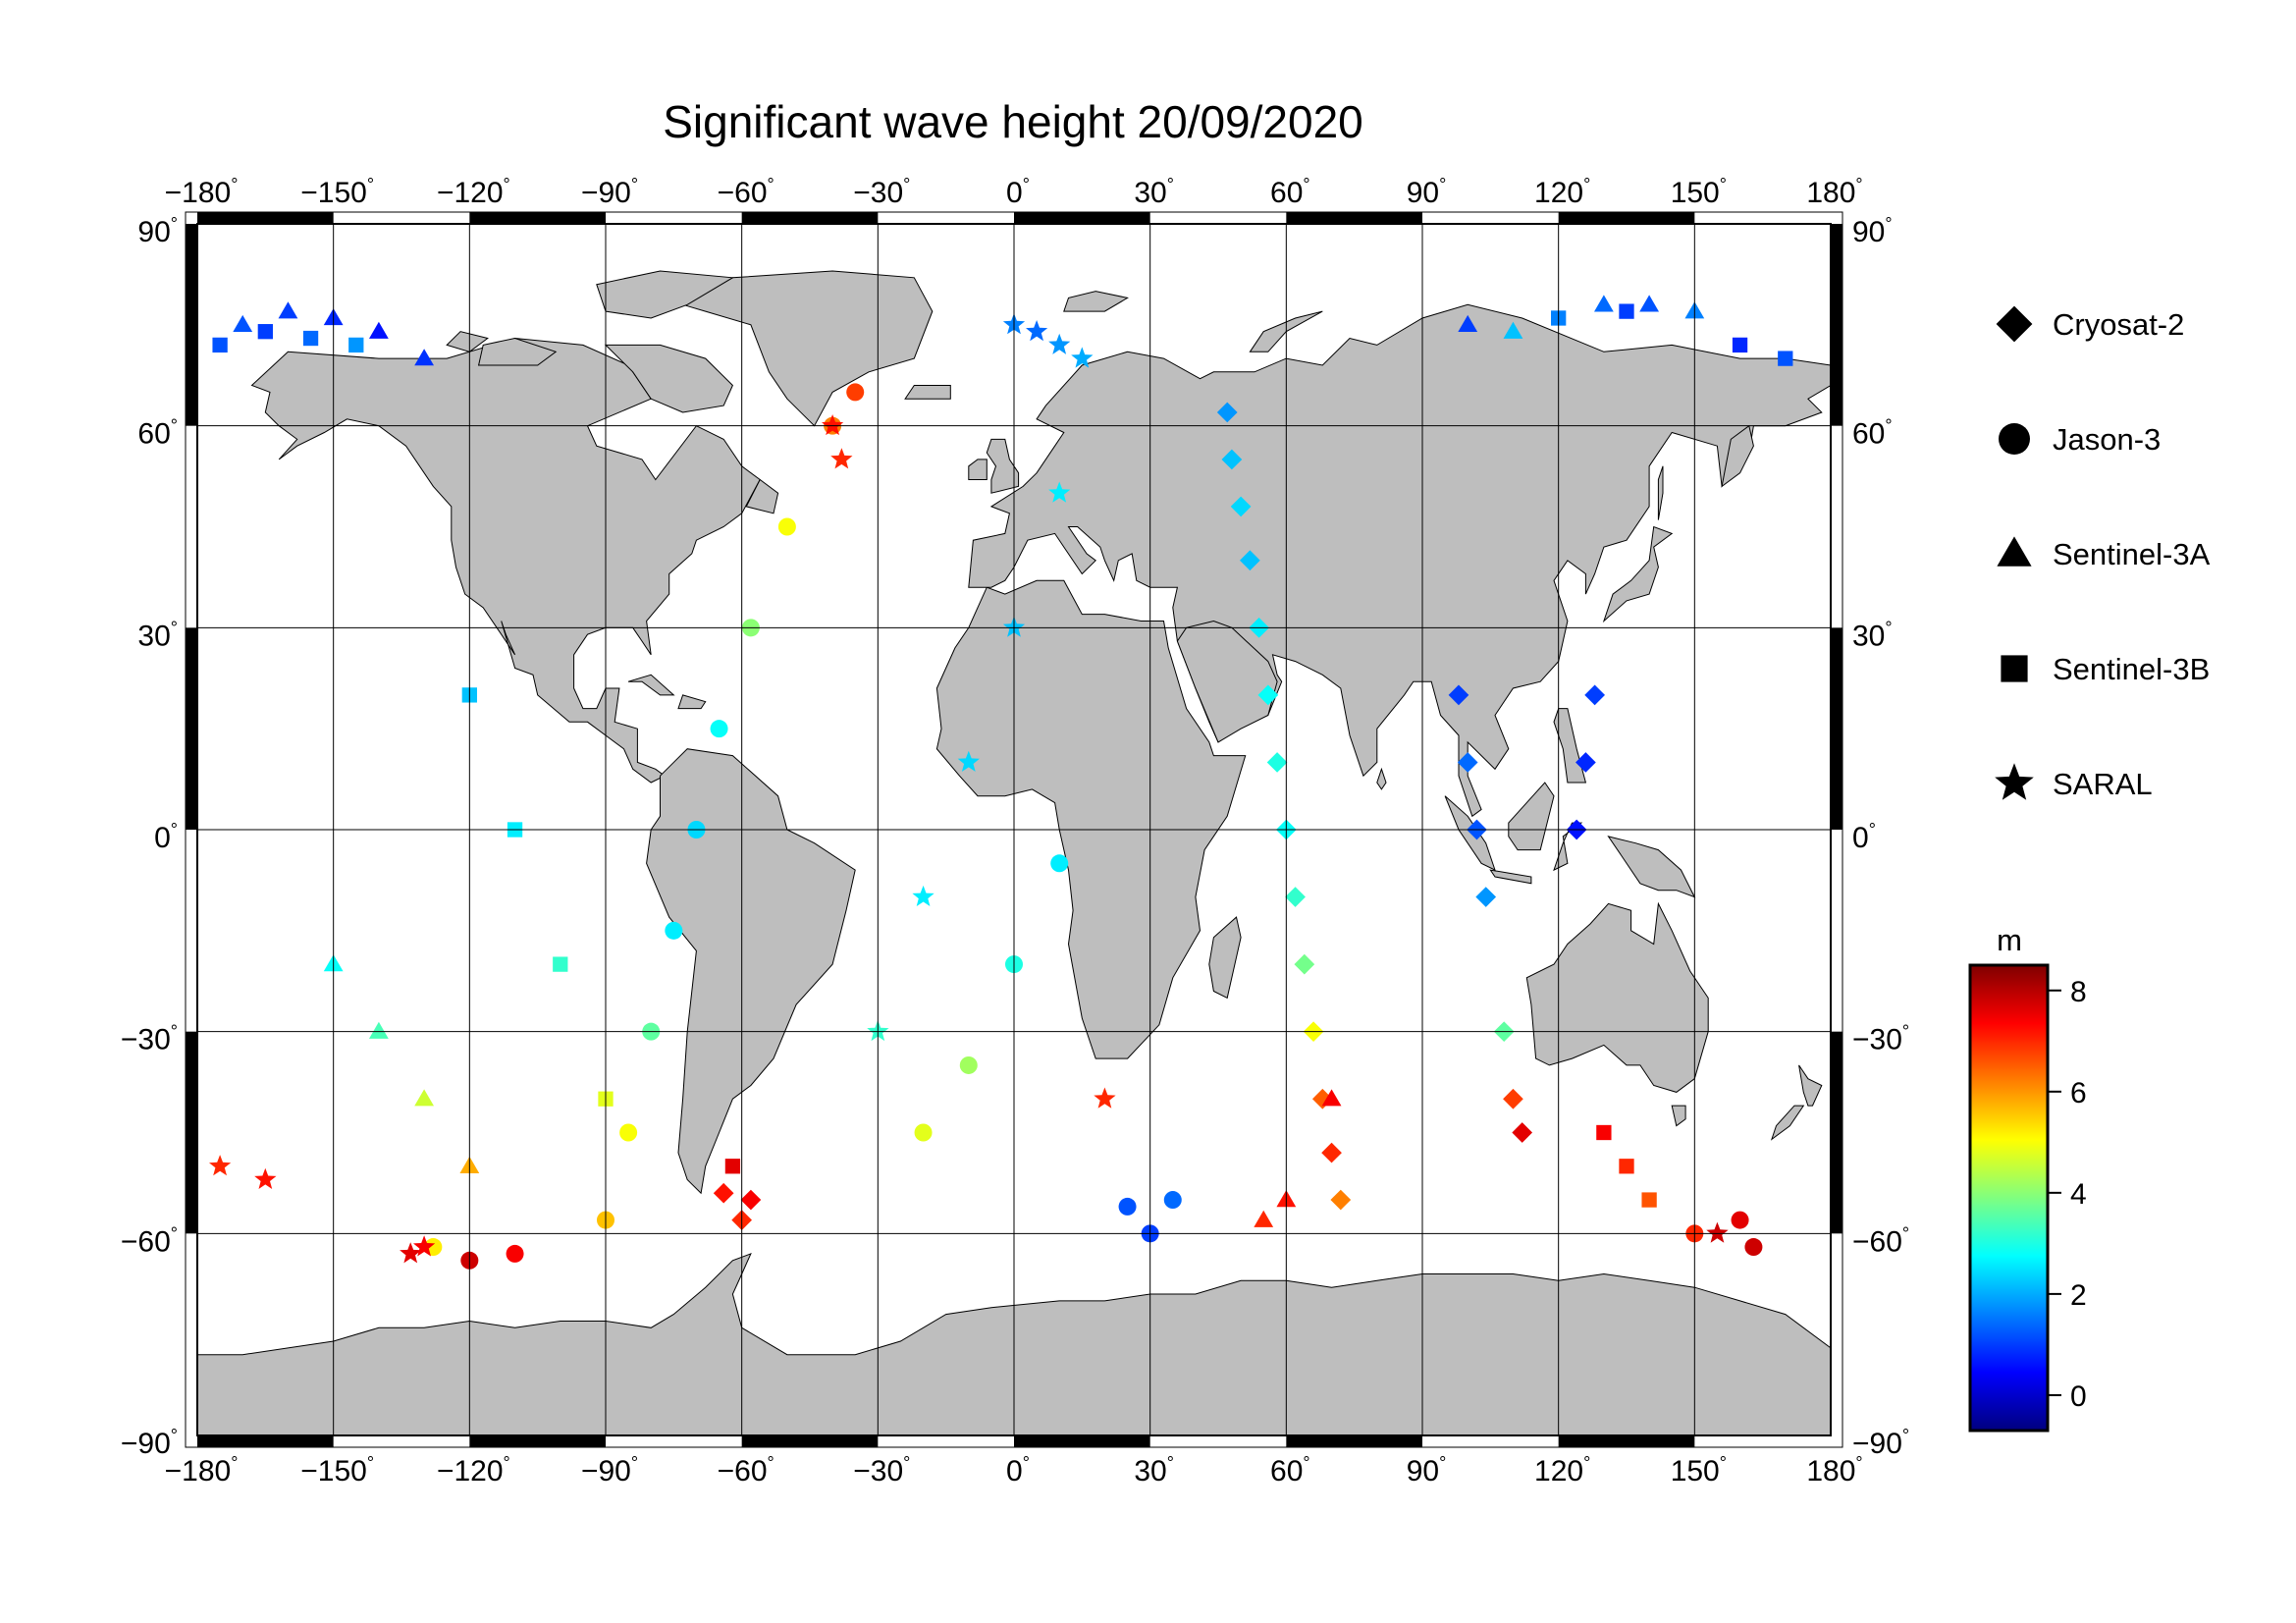 This screenshot has height=1623, width=2296. What do you see at coordinates (157, 635) in the screenshot?
I see `y-tick-label-left: 30°` at bounding box center [157, 635].